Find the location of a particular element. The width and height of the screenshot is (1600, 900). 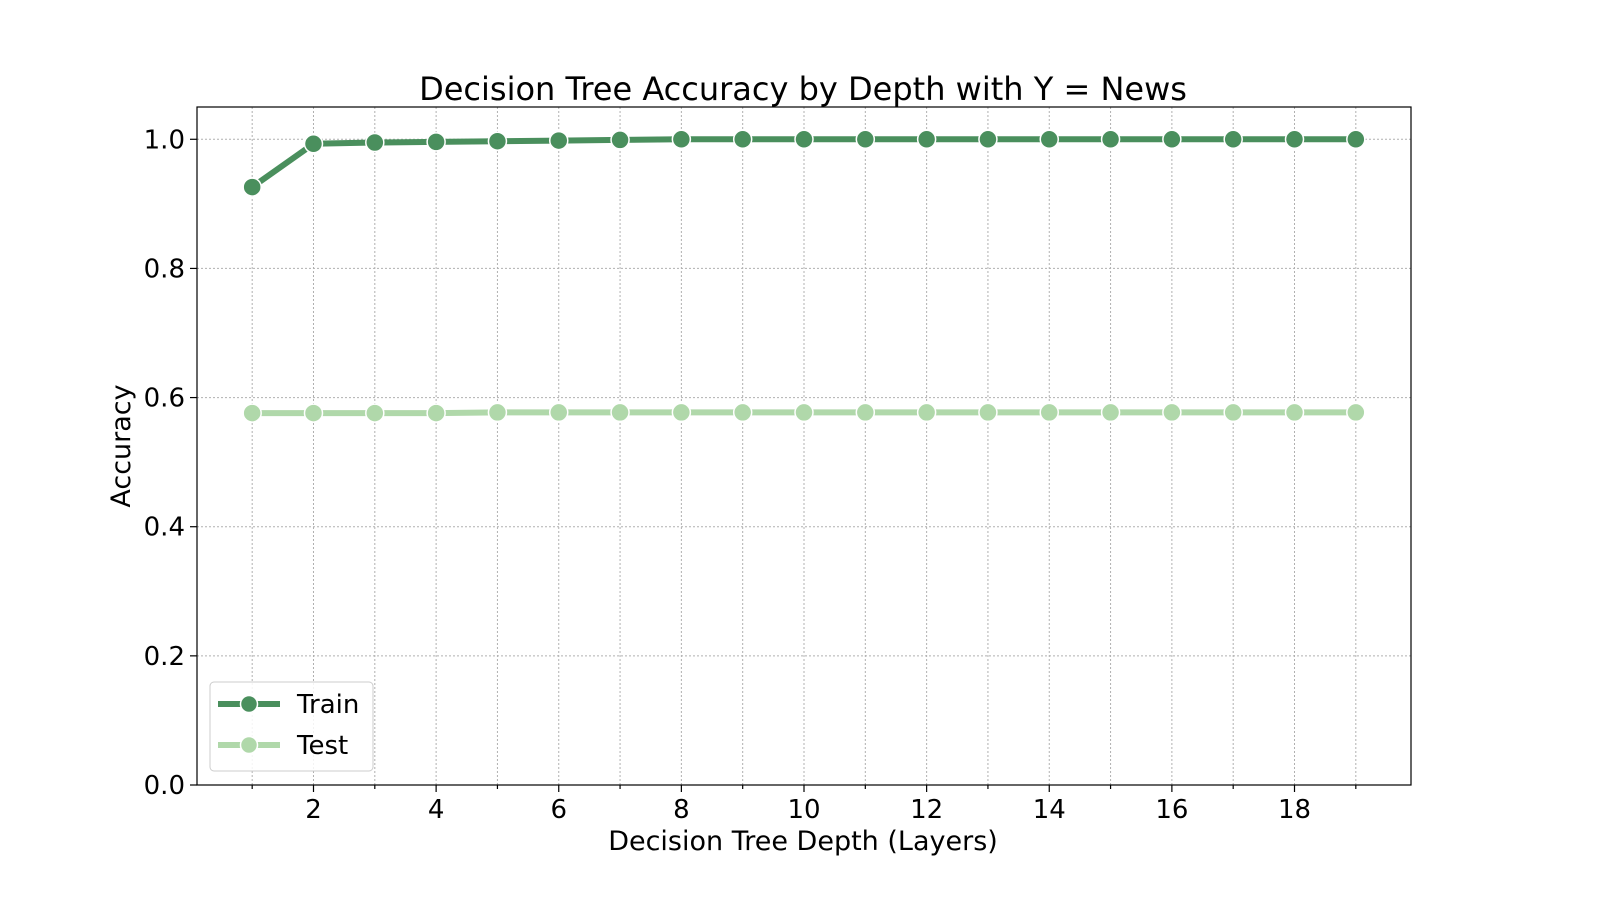

y-tick-label: 0.8 is located at coordinates (164, 269).